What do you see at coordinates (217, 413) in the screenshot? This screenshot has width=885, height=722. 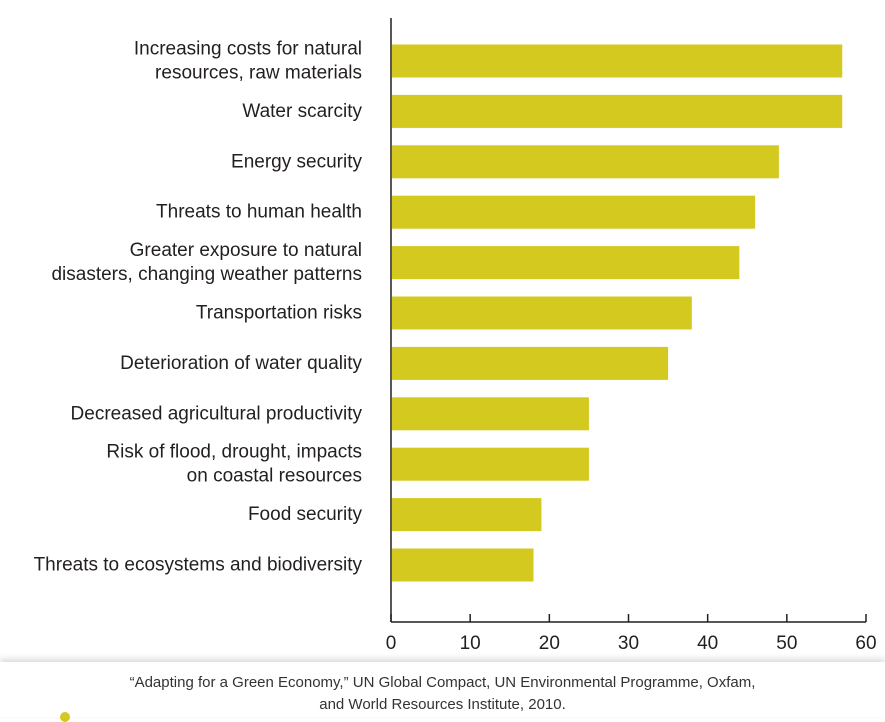 I see `category-label-7-0: Decreased agricultural productivity` at bounding box center [217, 413].